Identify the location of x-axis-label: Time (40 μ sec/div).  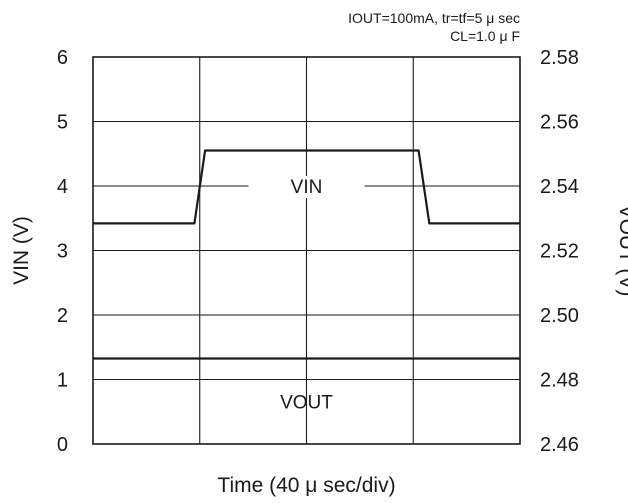
(306, 485).